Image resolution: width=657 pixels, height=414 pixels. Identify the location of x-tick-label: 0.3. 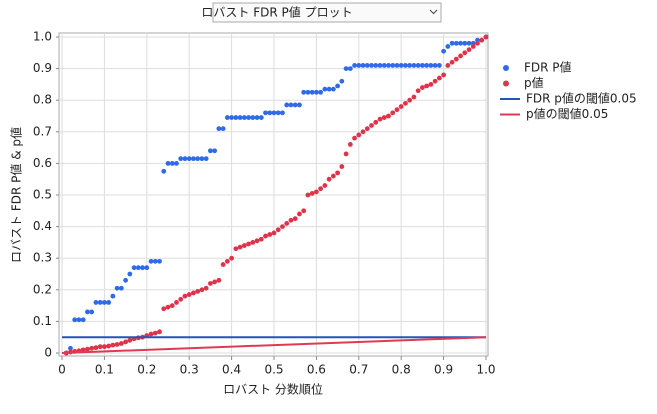
(189, 370).